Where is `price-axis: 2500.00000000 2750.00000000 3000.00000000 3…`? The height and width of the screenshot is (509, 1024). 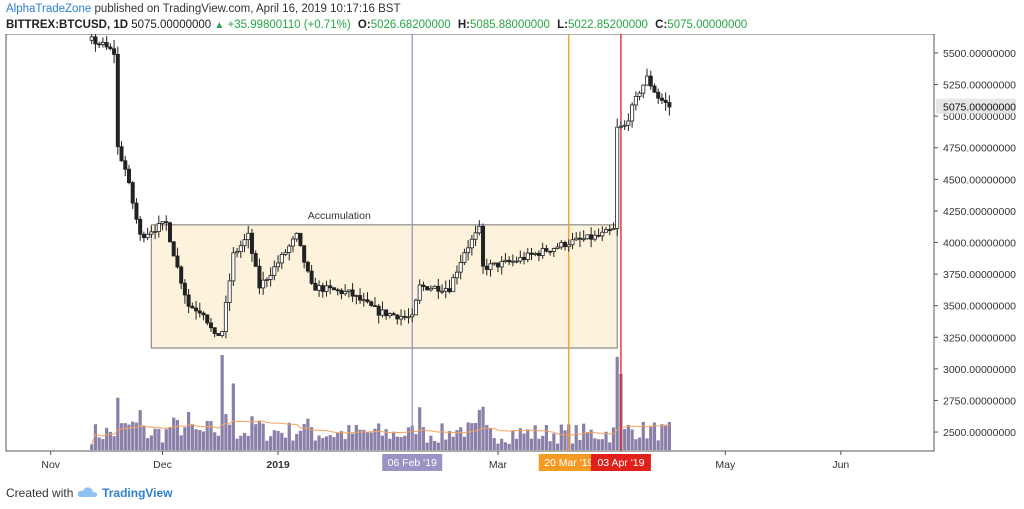
price-axis: 2500.00000000 2750.00000000 3000.00000000 3… is located at coordinates (975, 243).